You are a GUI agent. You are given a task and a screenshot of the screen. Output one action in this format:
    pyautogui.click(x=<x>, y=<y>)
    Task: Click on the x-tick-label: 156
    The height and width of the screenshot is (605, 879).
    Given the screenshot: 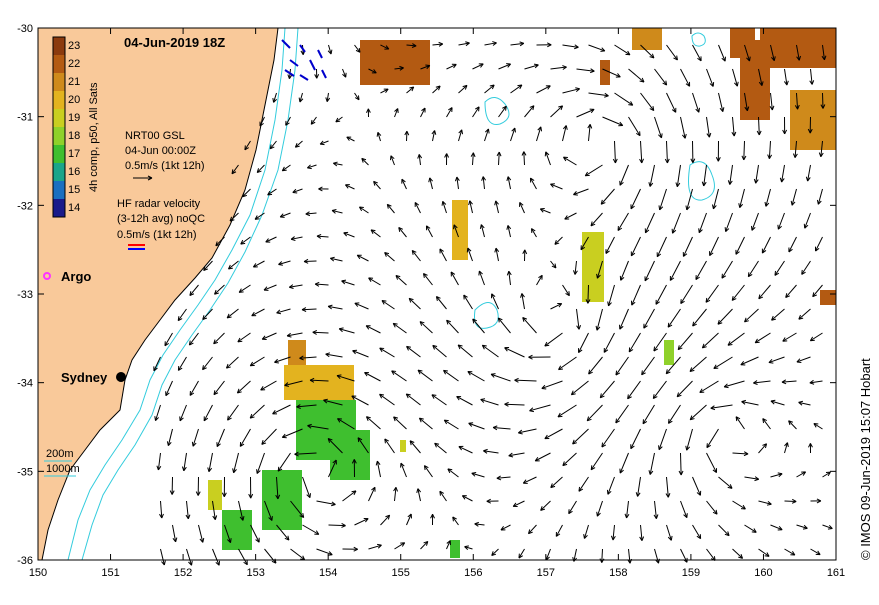 What is the action you would take?
    pyautogui.click(x=473, y=573)
    